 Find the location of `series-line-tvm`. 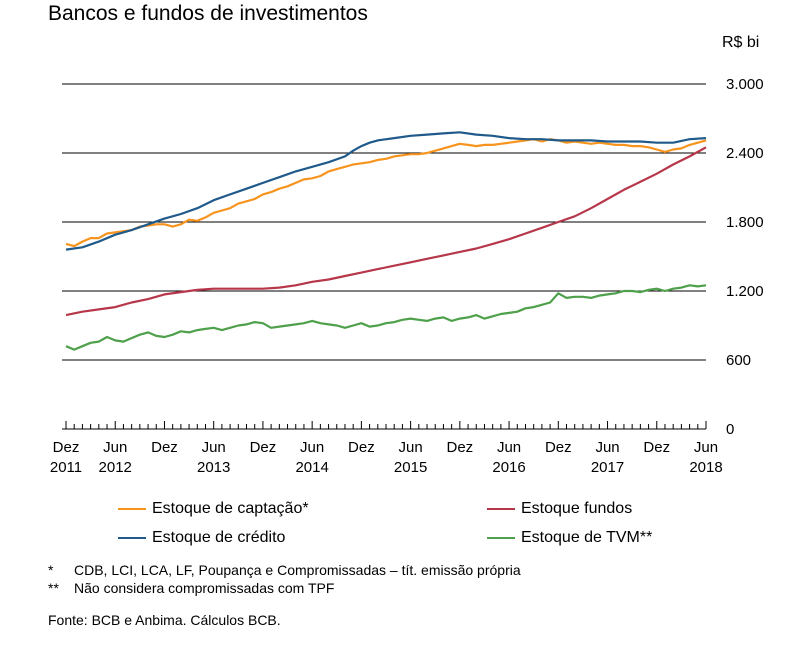

series-line-tvm is located at coordinates (386, 317).